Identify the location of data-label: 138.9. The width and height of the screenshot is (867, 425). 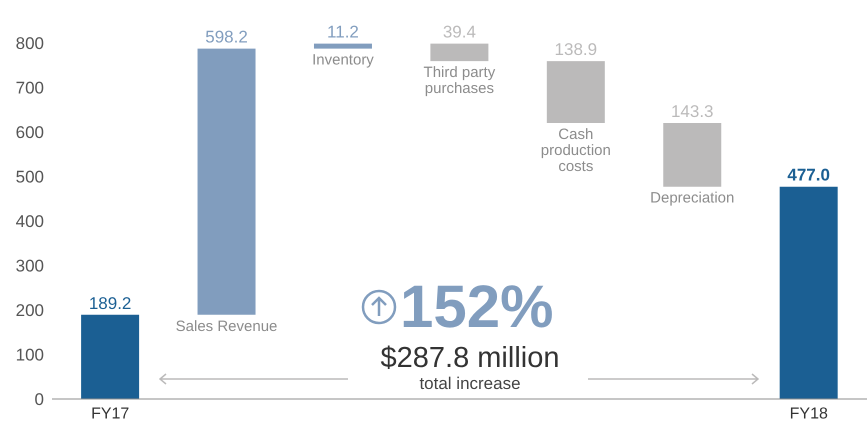
(576, 50).